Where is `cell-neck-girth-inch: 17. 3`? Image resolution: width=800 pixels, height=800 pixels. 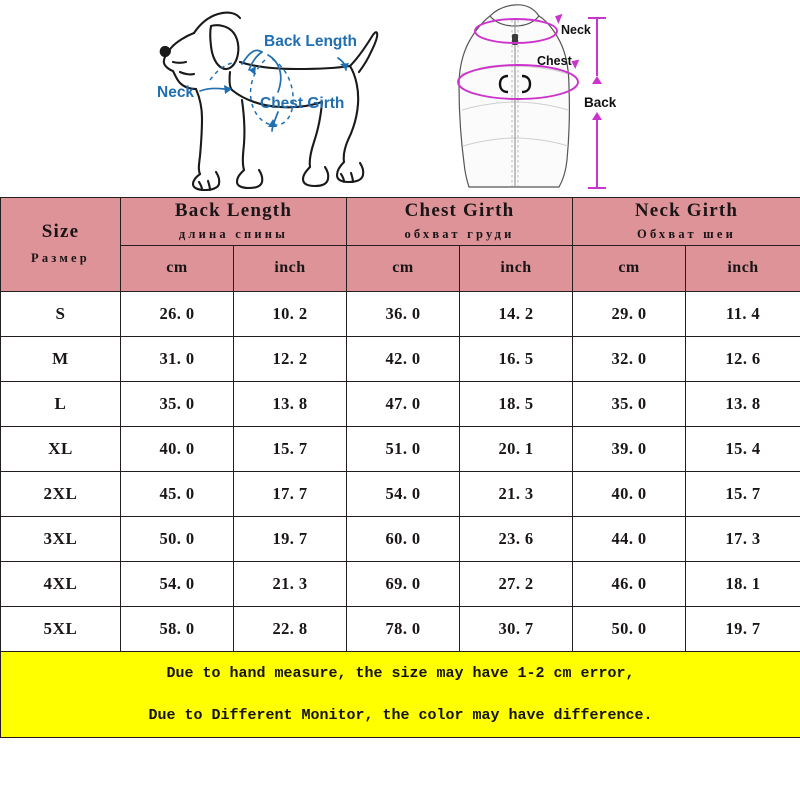 cell-neck-girth-inch: 17. 3 is located at coordinates (742, 538).